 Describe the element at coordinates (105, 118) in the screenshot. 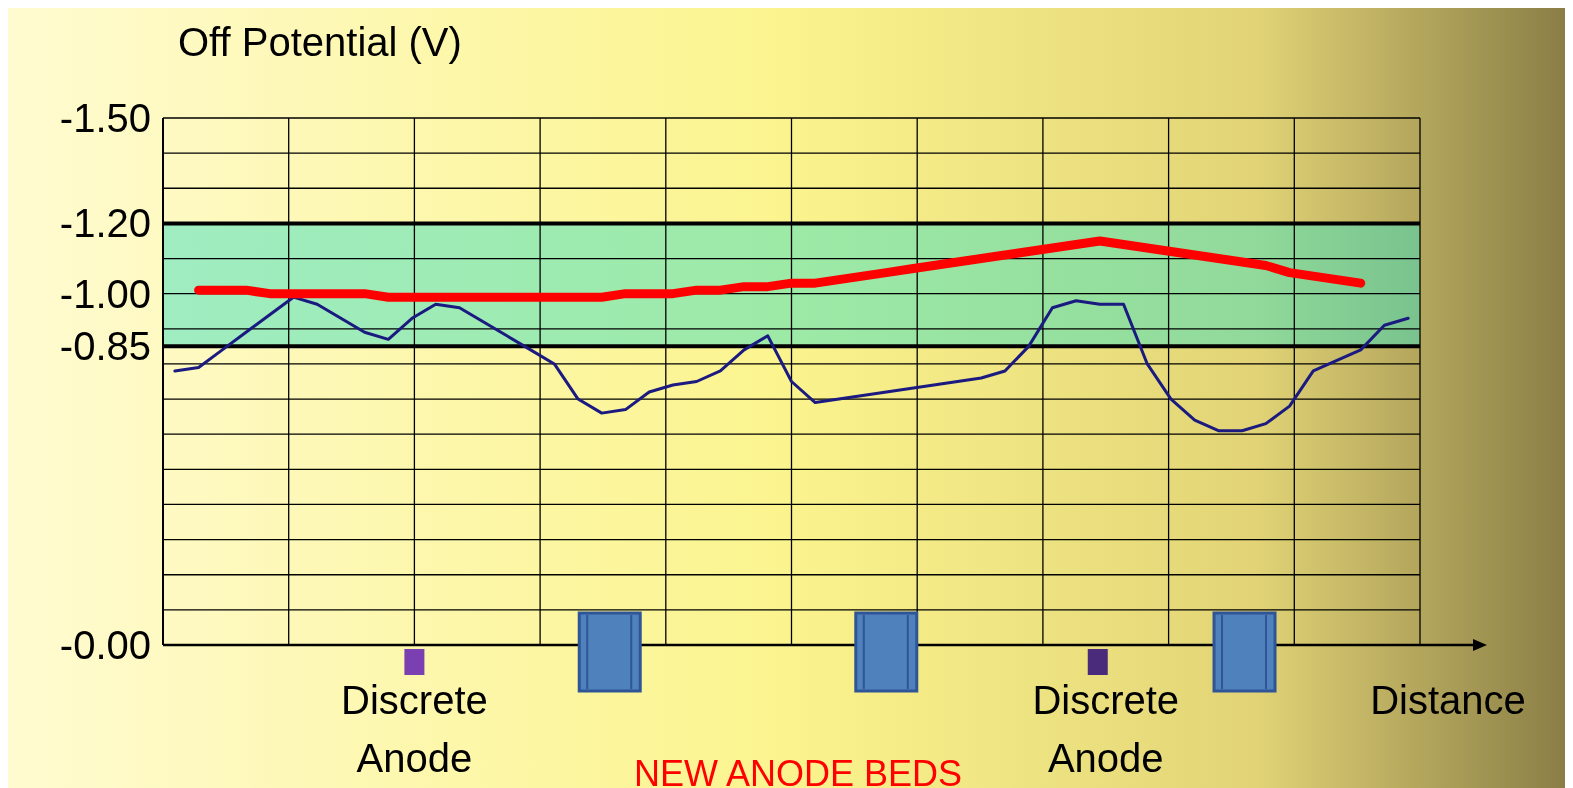

I see `y-tick-label: -1.50` at that location.